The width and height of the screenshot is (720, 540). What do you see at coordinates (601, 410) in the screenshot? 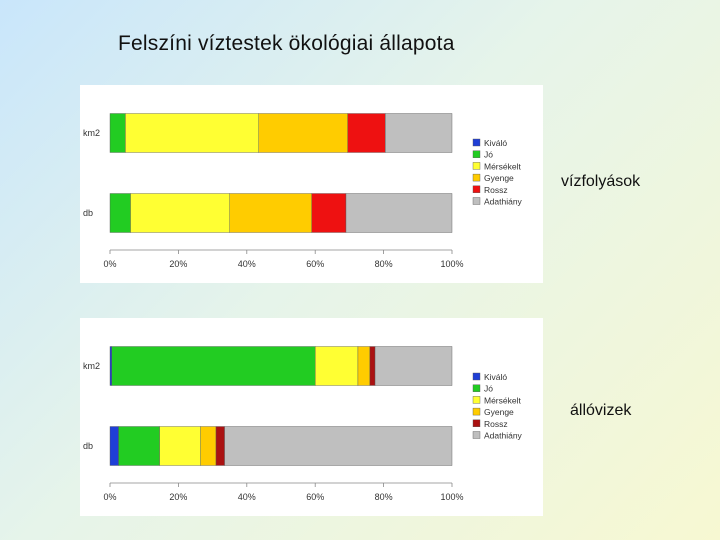
I see `chart-label-allovizek: állóvizek` at bounding box center [601, 410].